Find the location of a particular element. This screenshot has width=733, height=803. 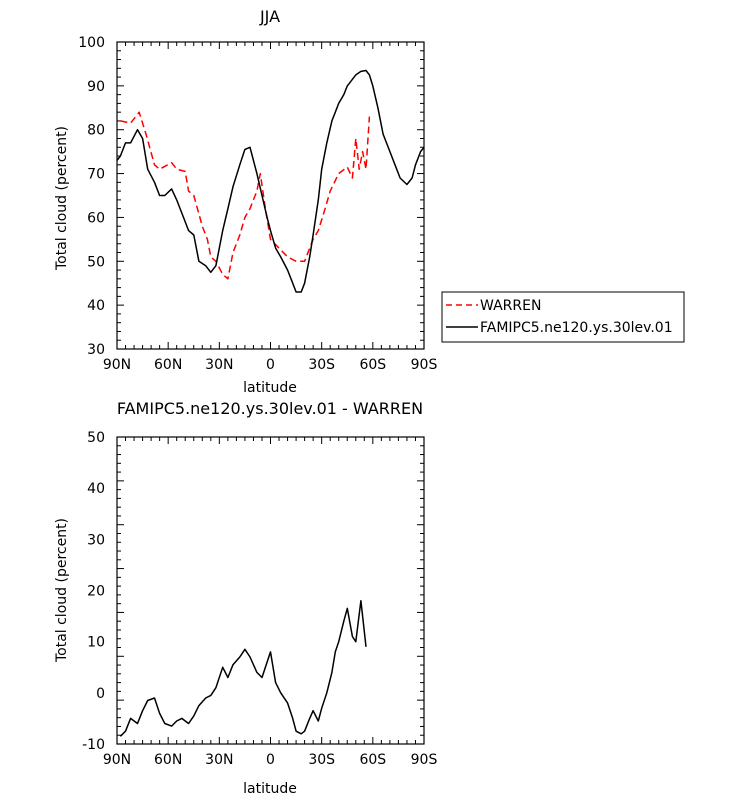

y-axis-label-top: Total cloud (percent) is located at coordinates (62, 198).